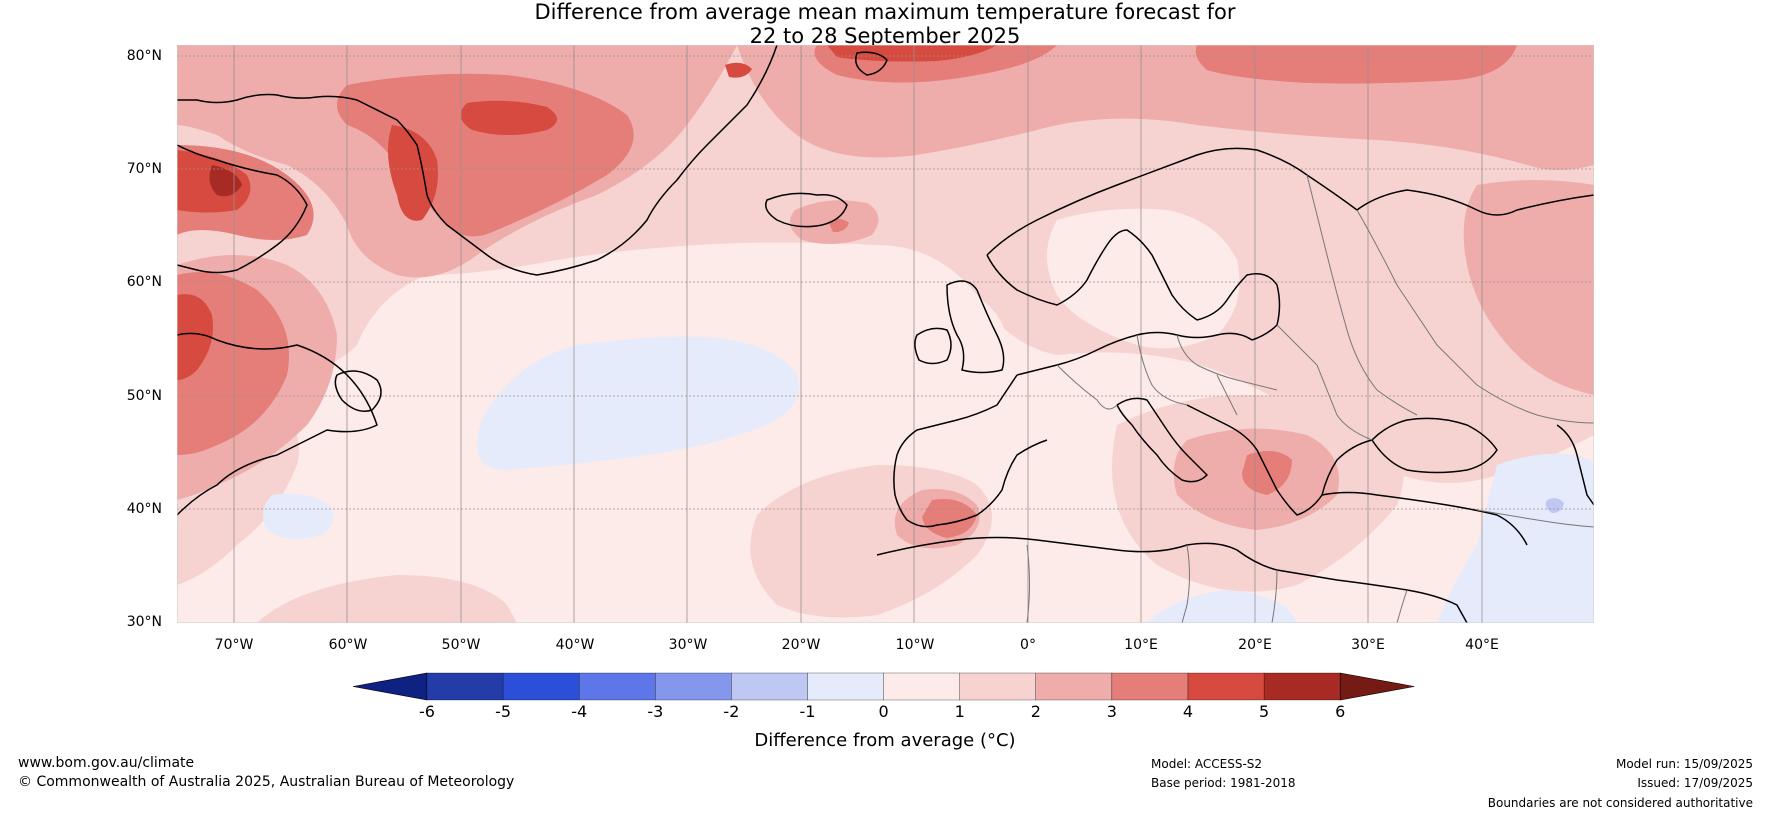  Describe the element at coordinates (912, 53) in the screenshot. I see `anomaly-4-5-svalbard` at that location.